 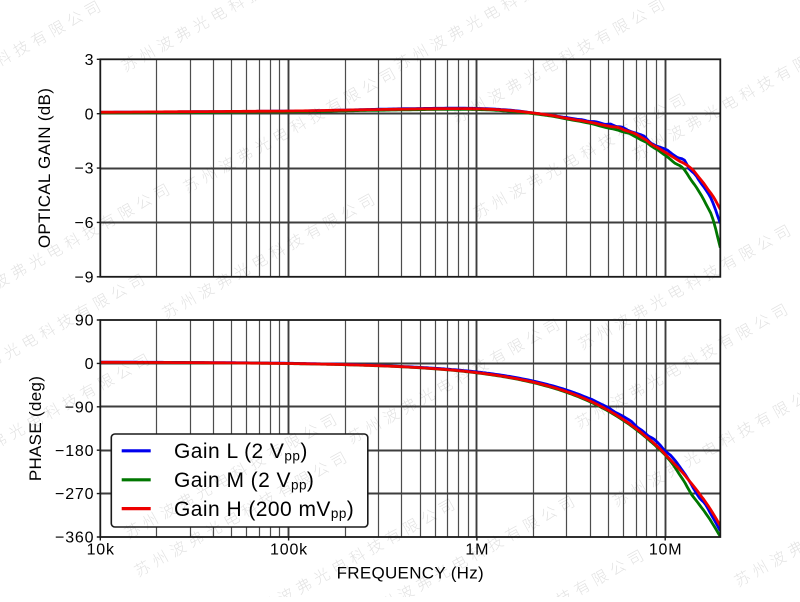 What do you see at coordinates (74, 494) in the screenshot?
I see `svg-text: −270` at bounding box center [74, 494].